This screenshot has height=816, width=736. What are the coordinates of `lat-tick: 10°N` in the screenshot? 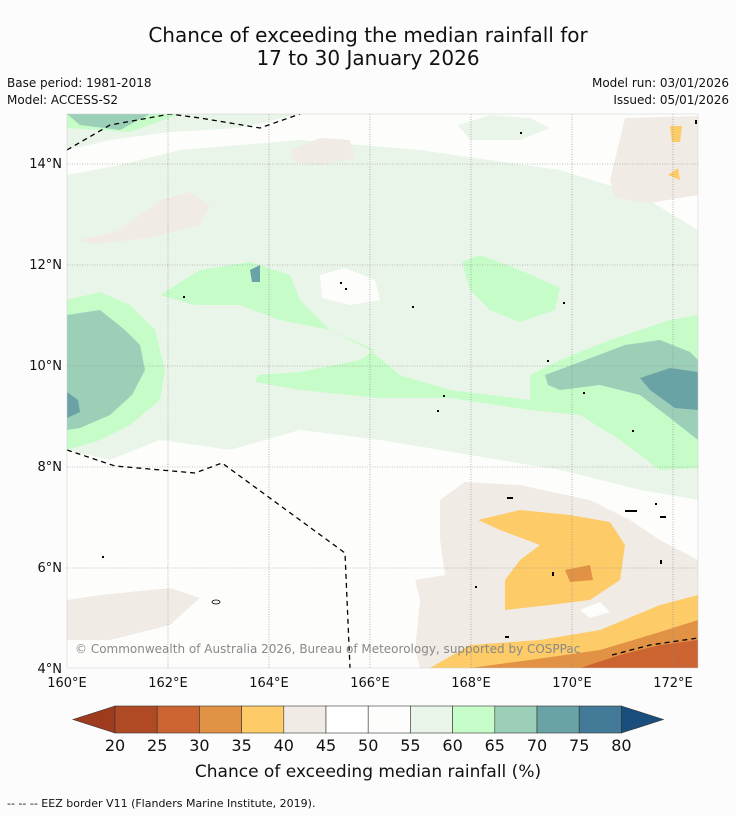 It's located at (45, 366).